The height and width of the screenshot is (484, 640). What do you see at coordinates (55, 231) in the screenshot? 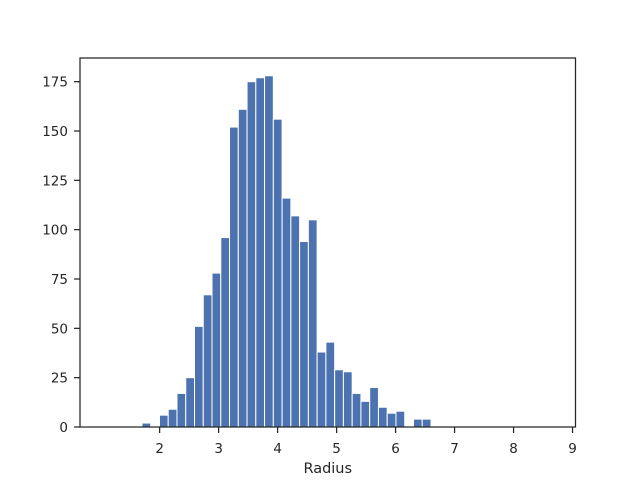
I see `y-tick-label: 100` at bounding box center [55, 231].